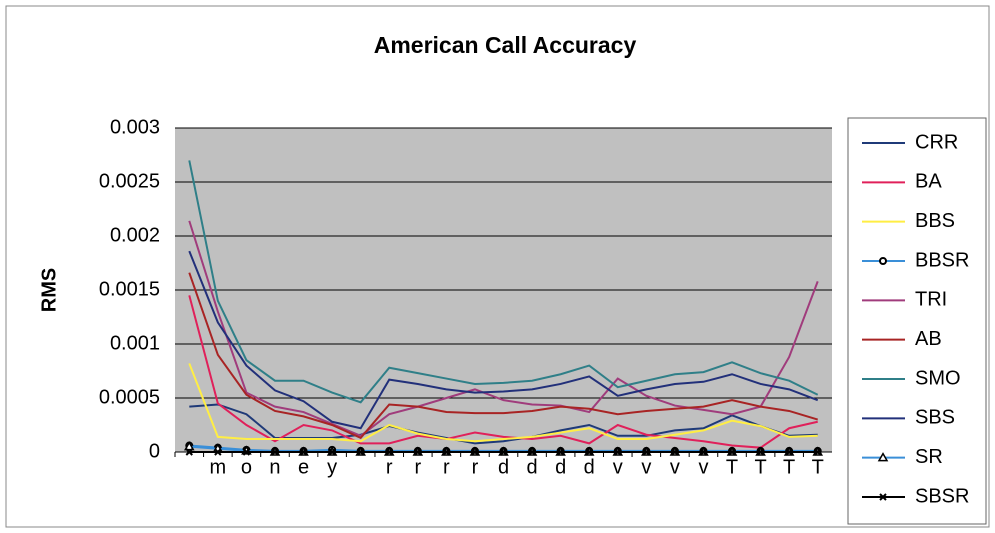 The image size is (995, 533). Describe the element at coordinates (303, 467) in the screenshot. I see `x-tick-label: e` at that location.